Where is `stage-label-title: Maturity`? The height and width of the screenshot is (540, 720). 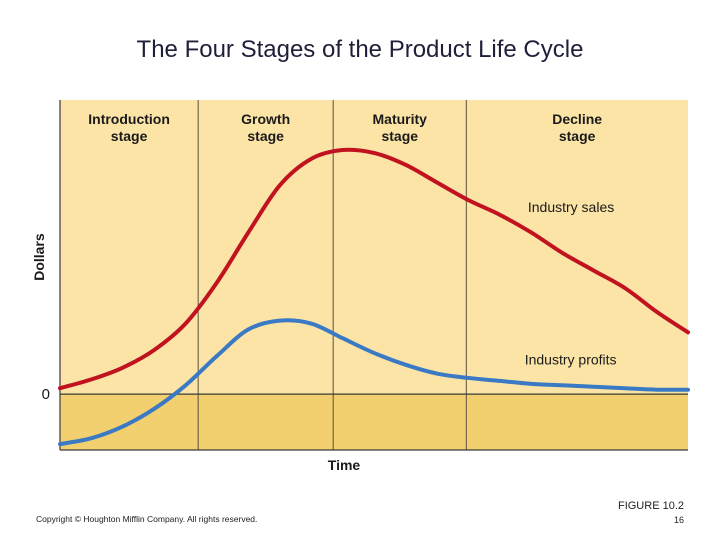 stage-label-title: Maturity is located at coordinates (400, 119).